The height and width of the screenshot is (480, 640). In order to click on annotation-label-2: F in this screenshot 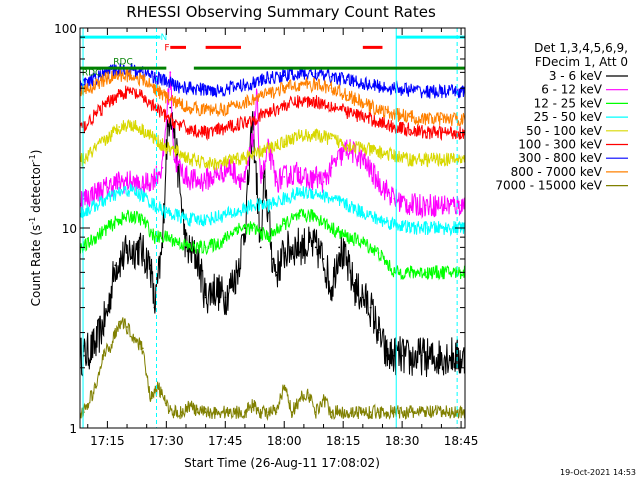, I will do `click(166, 48)`.